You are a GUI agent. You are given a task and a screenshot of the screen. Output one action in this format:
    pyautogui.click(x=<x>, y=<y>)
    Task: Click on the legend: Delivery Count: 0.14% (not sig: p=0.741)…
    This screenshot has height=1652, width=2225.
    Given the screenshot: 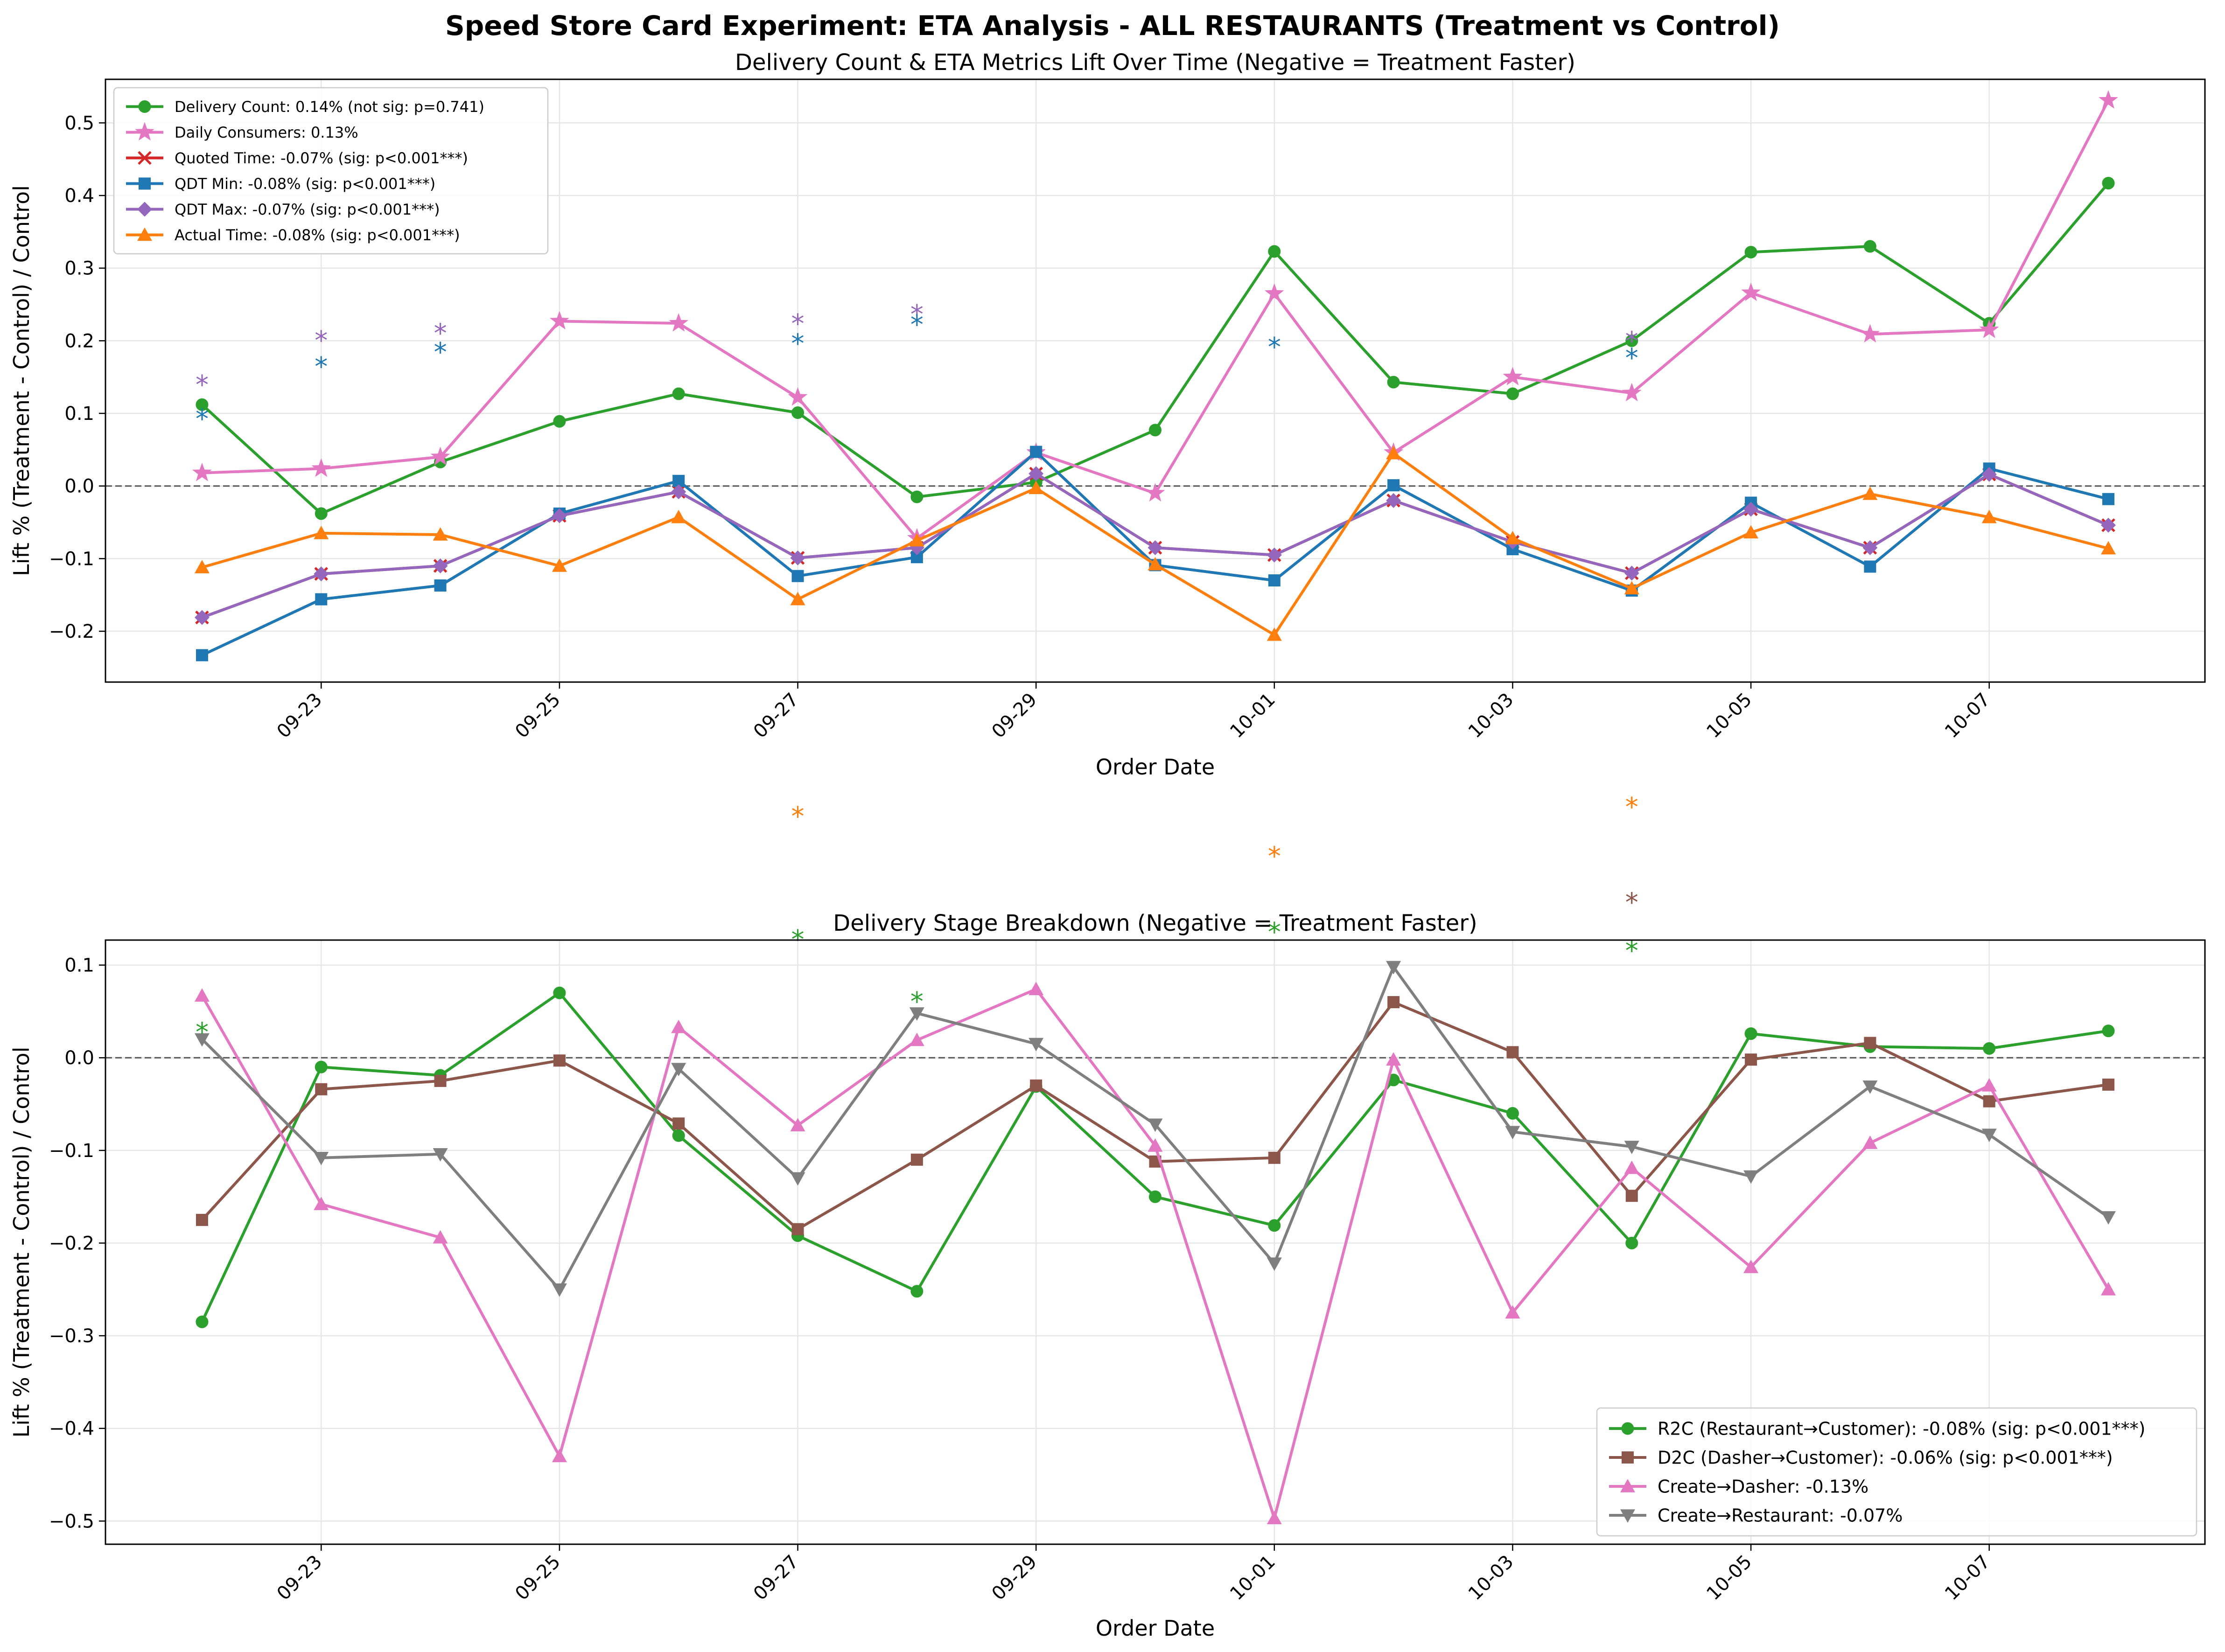 What is the action you would take?
    pyautogui.click(x=331, y=171)
    